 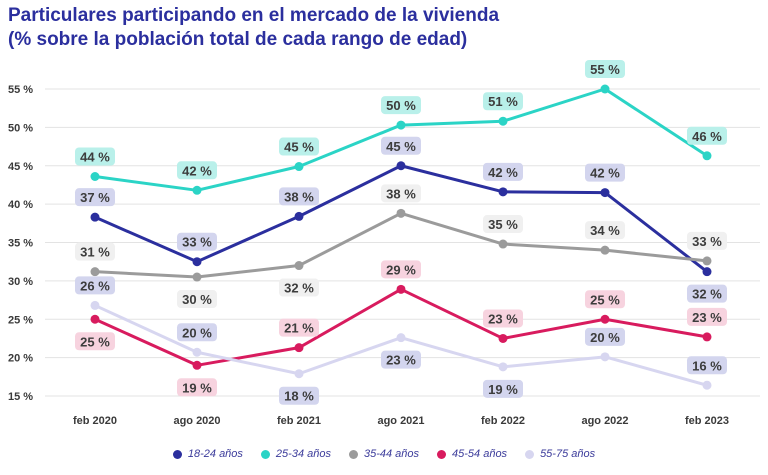 I want to click on x-tick-label: ago 2021, so click(x=400, y=421).